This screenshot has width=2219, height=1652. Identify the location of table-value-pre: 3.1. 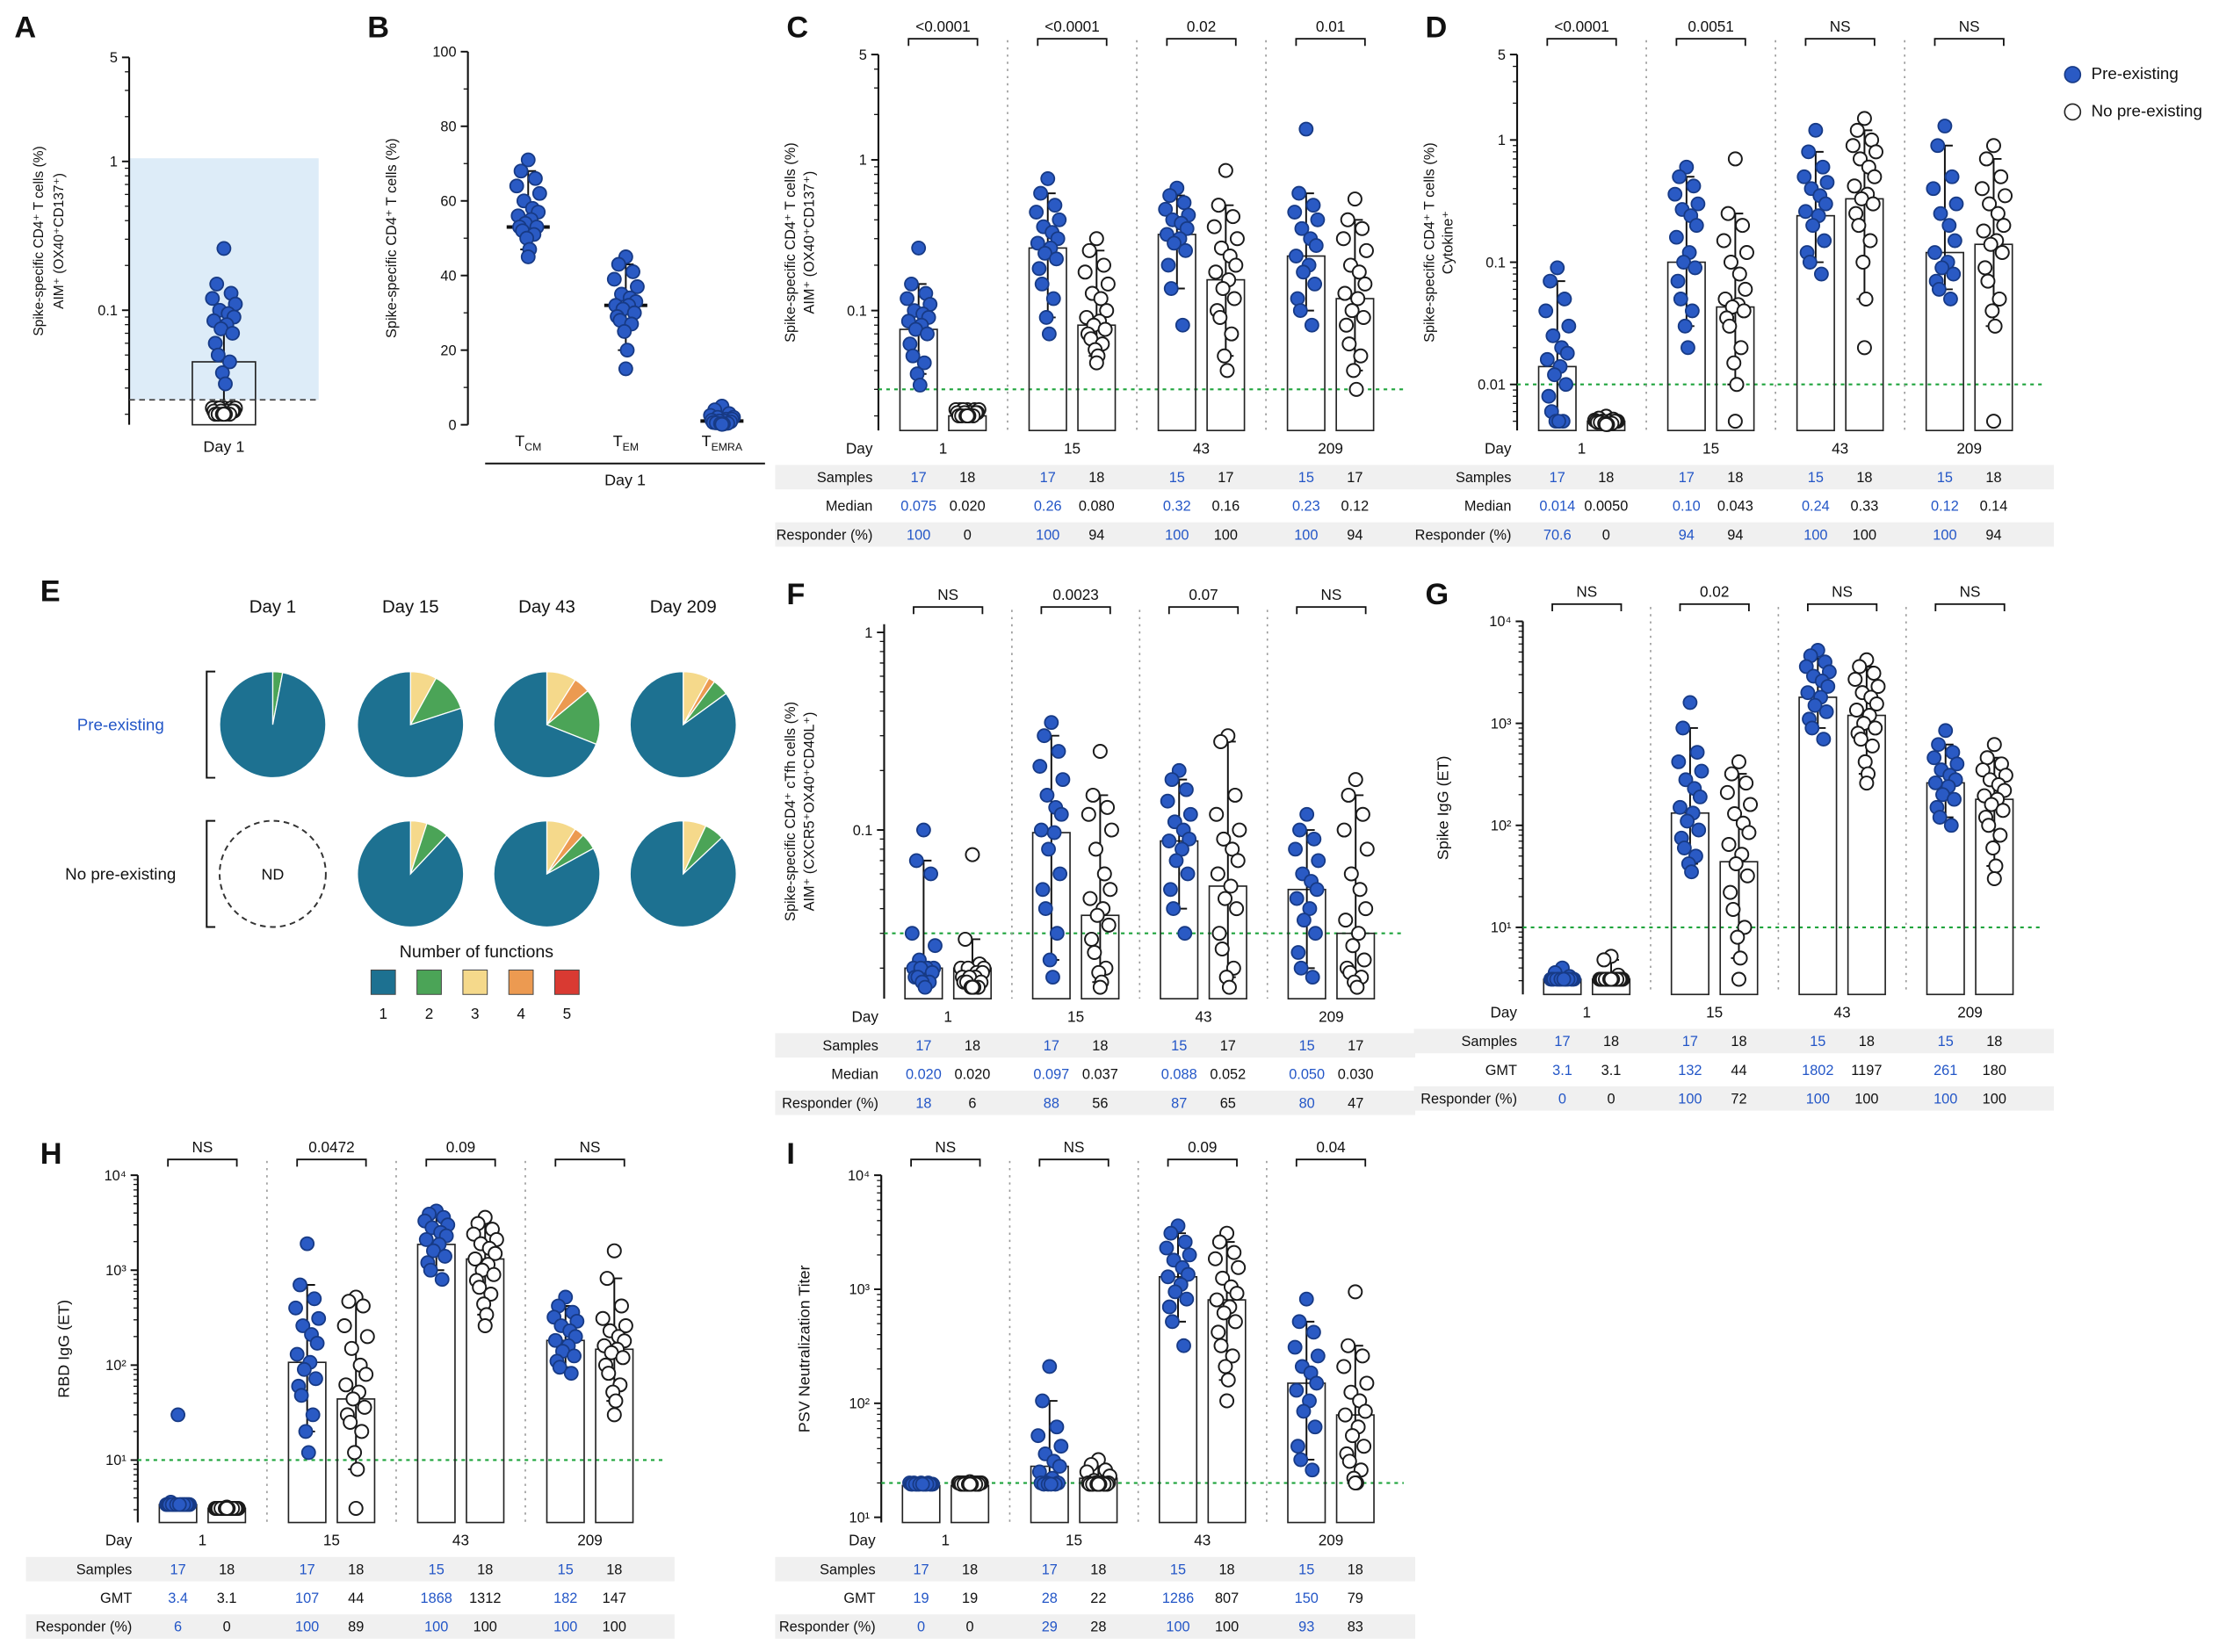
(1562, 1070).